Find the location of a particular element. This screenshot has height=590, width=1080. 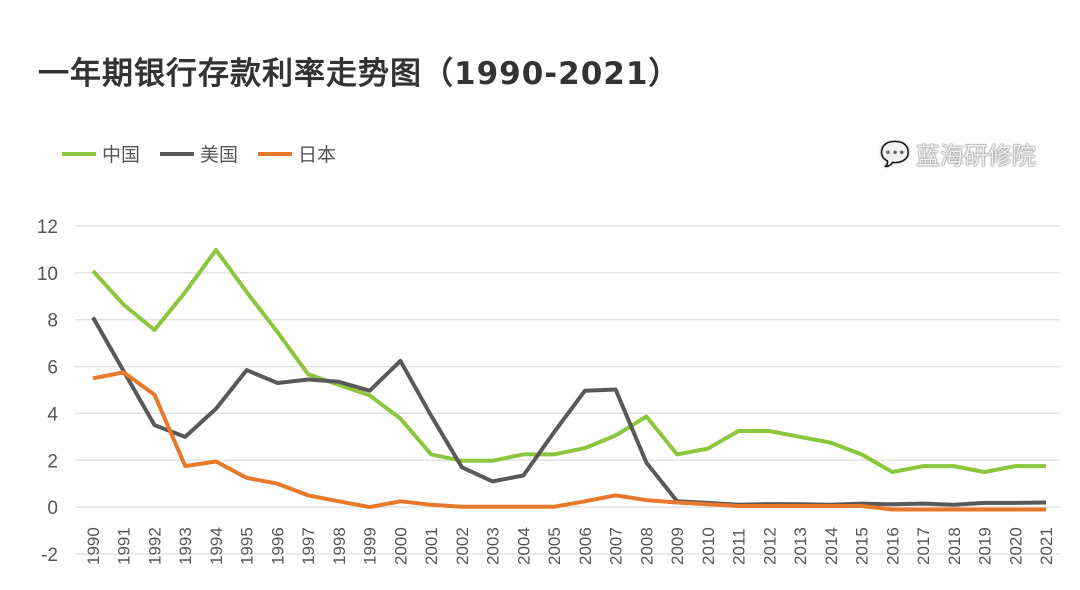

watermark-text: 蓝海研修院 is located at coordinates (975, 156).